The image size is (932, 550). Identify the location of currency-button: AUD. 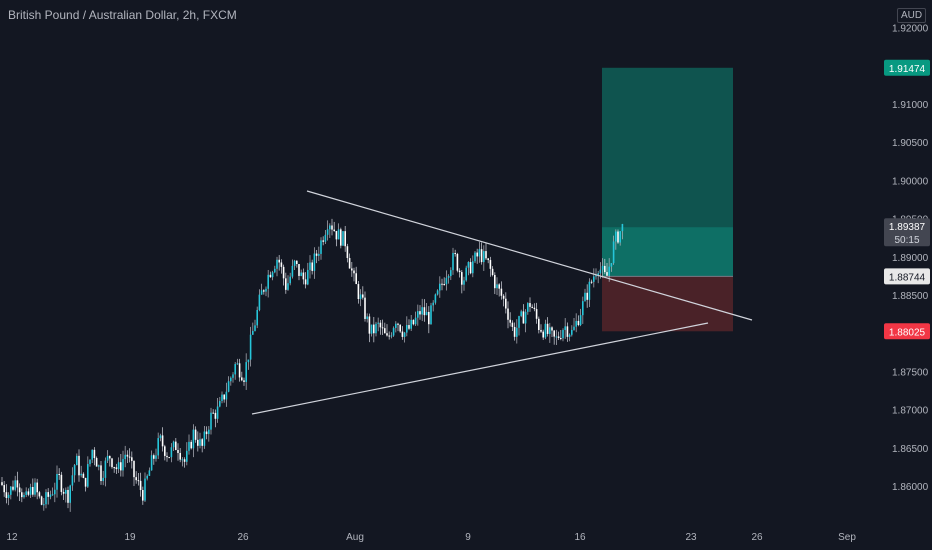
(912, 15).